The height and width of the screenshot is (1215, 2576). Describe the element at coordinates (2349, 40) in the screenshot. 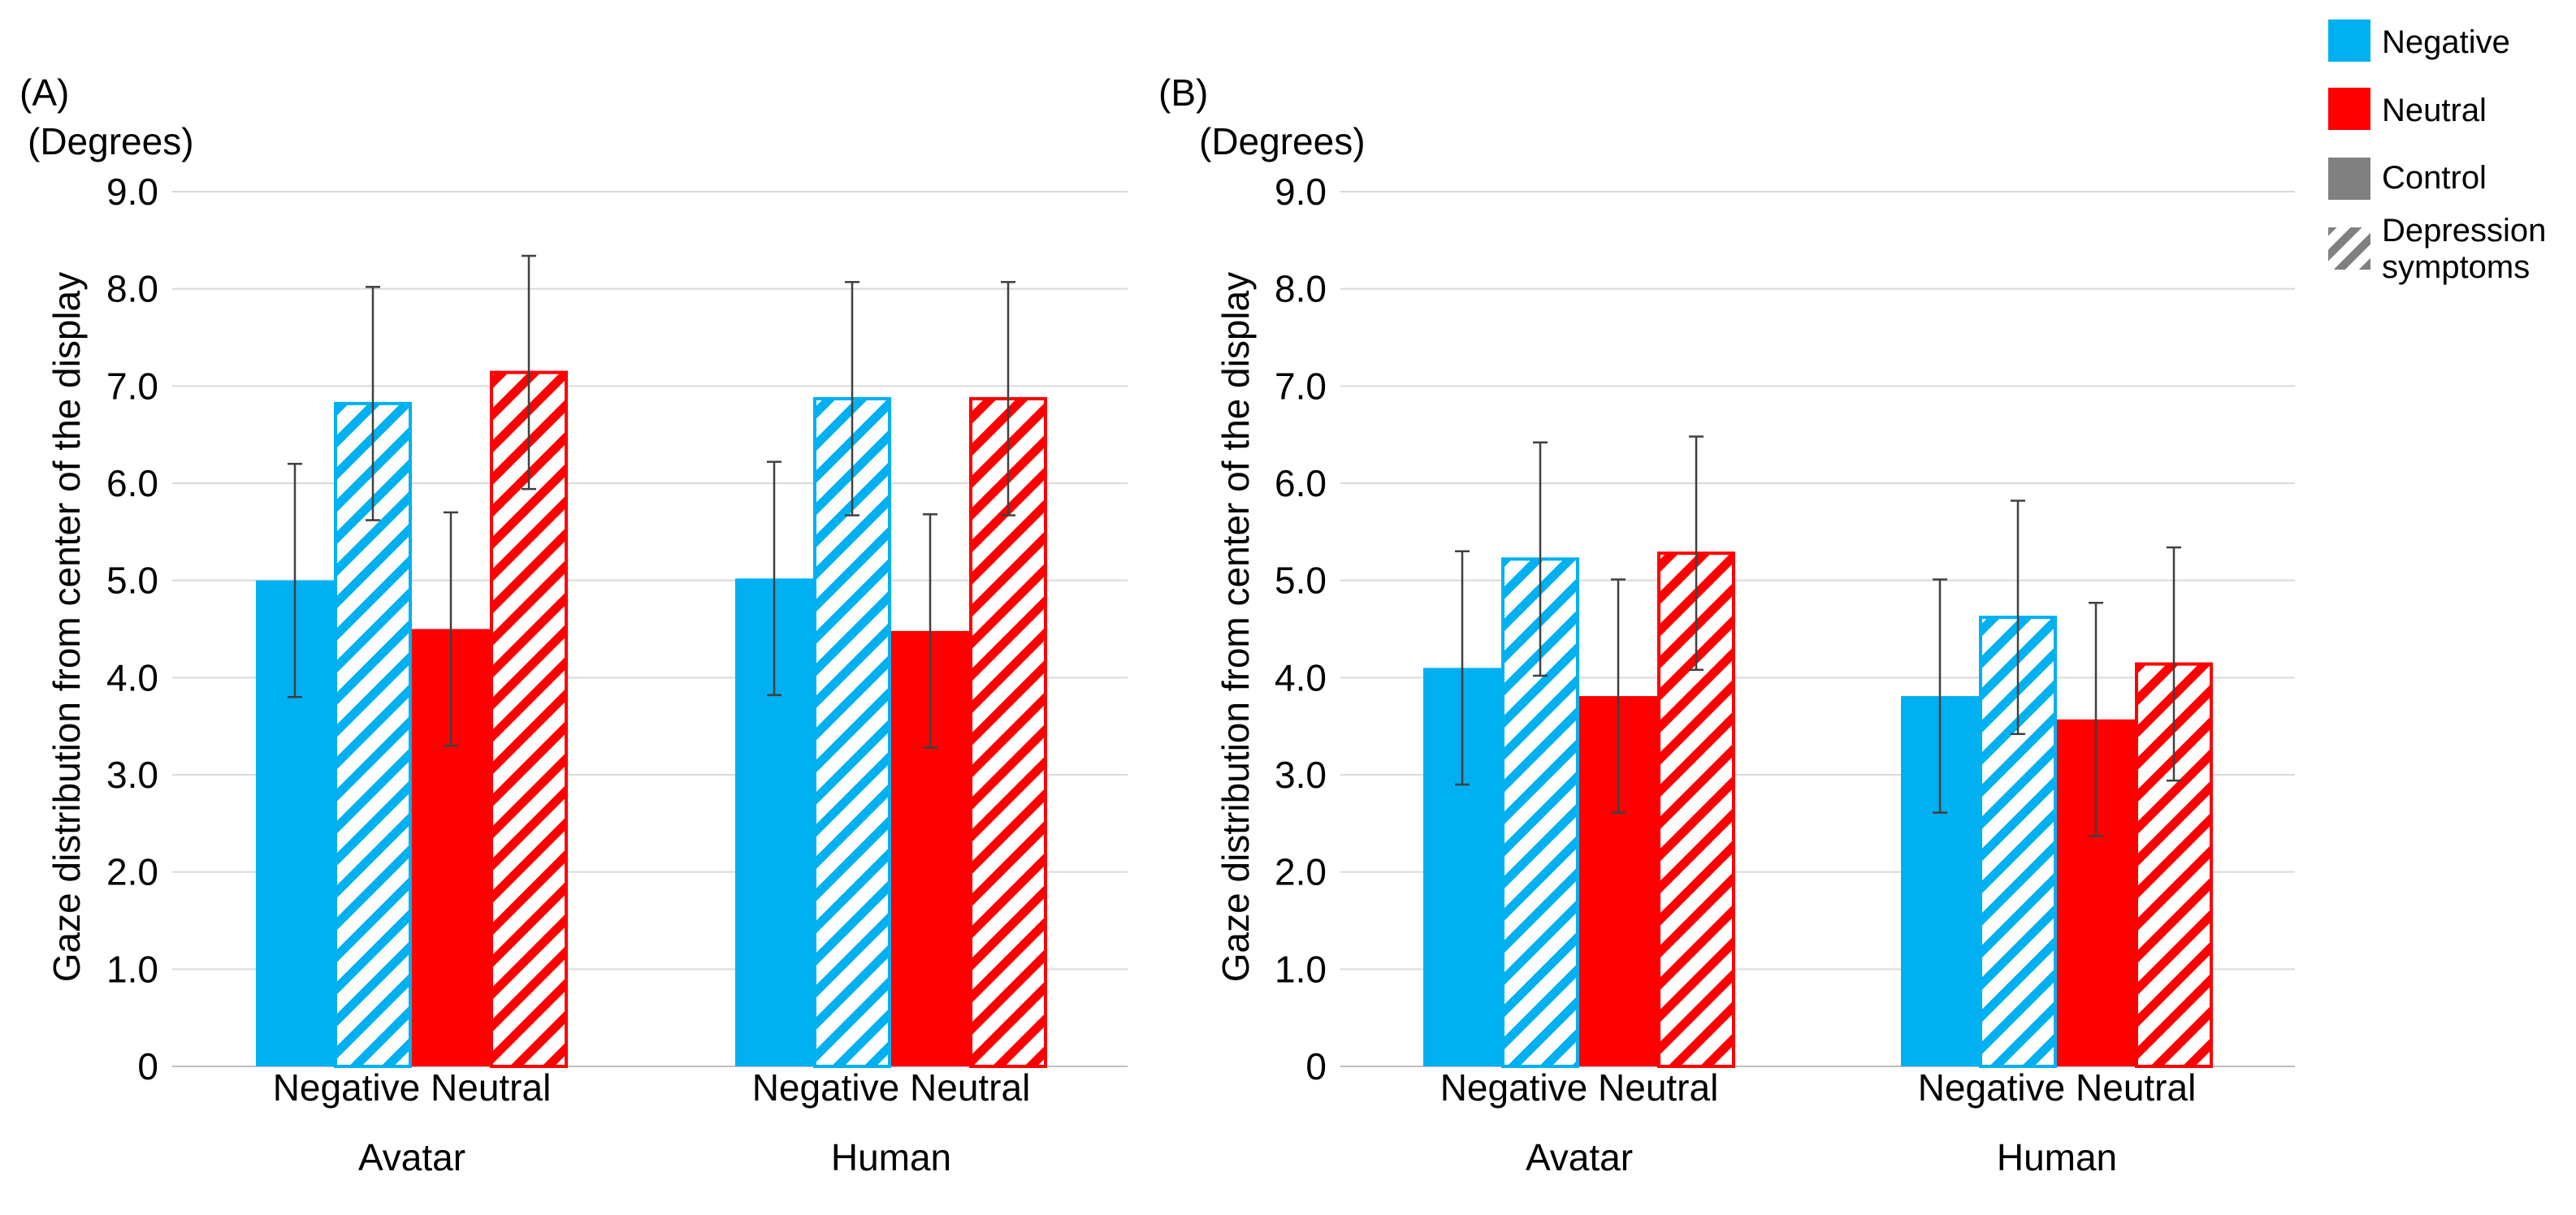

I see `legend-swatch-negative` at that location.